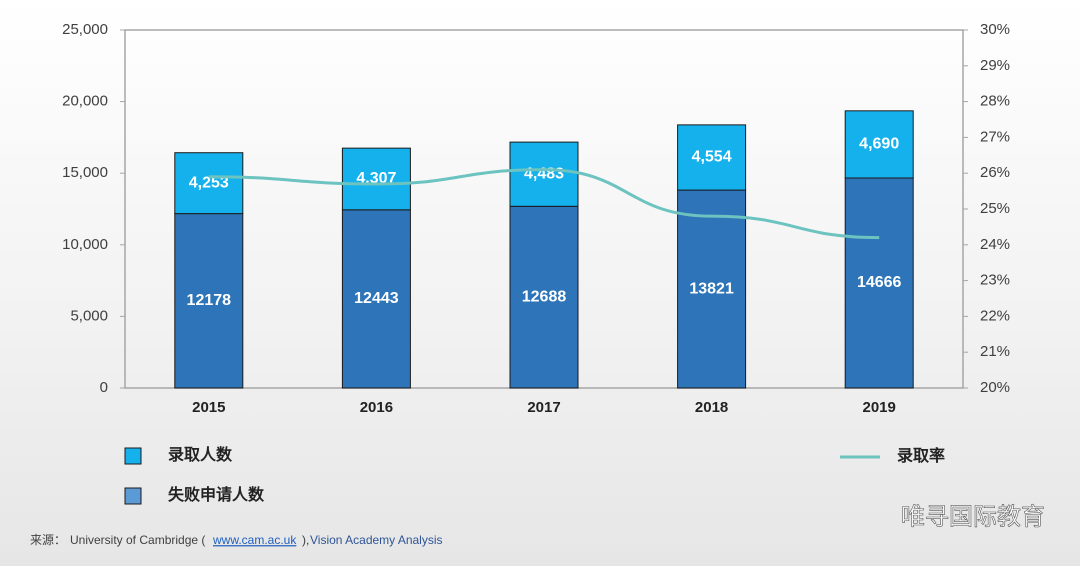 The image size is (1080, 566). I want to click on data-label: 4,554, so click(712, 157).